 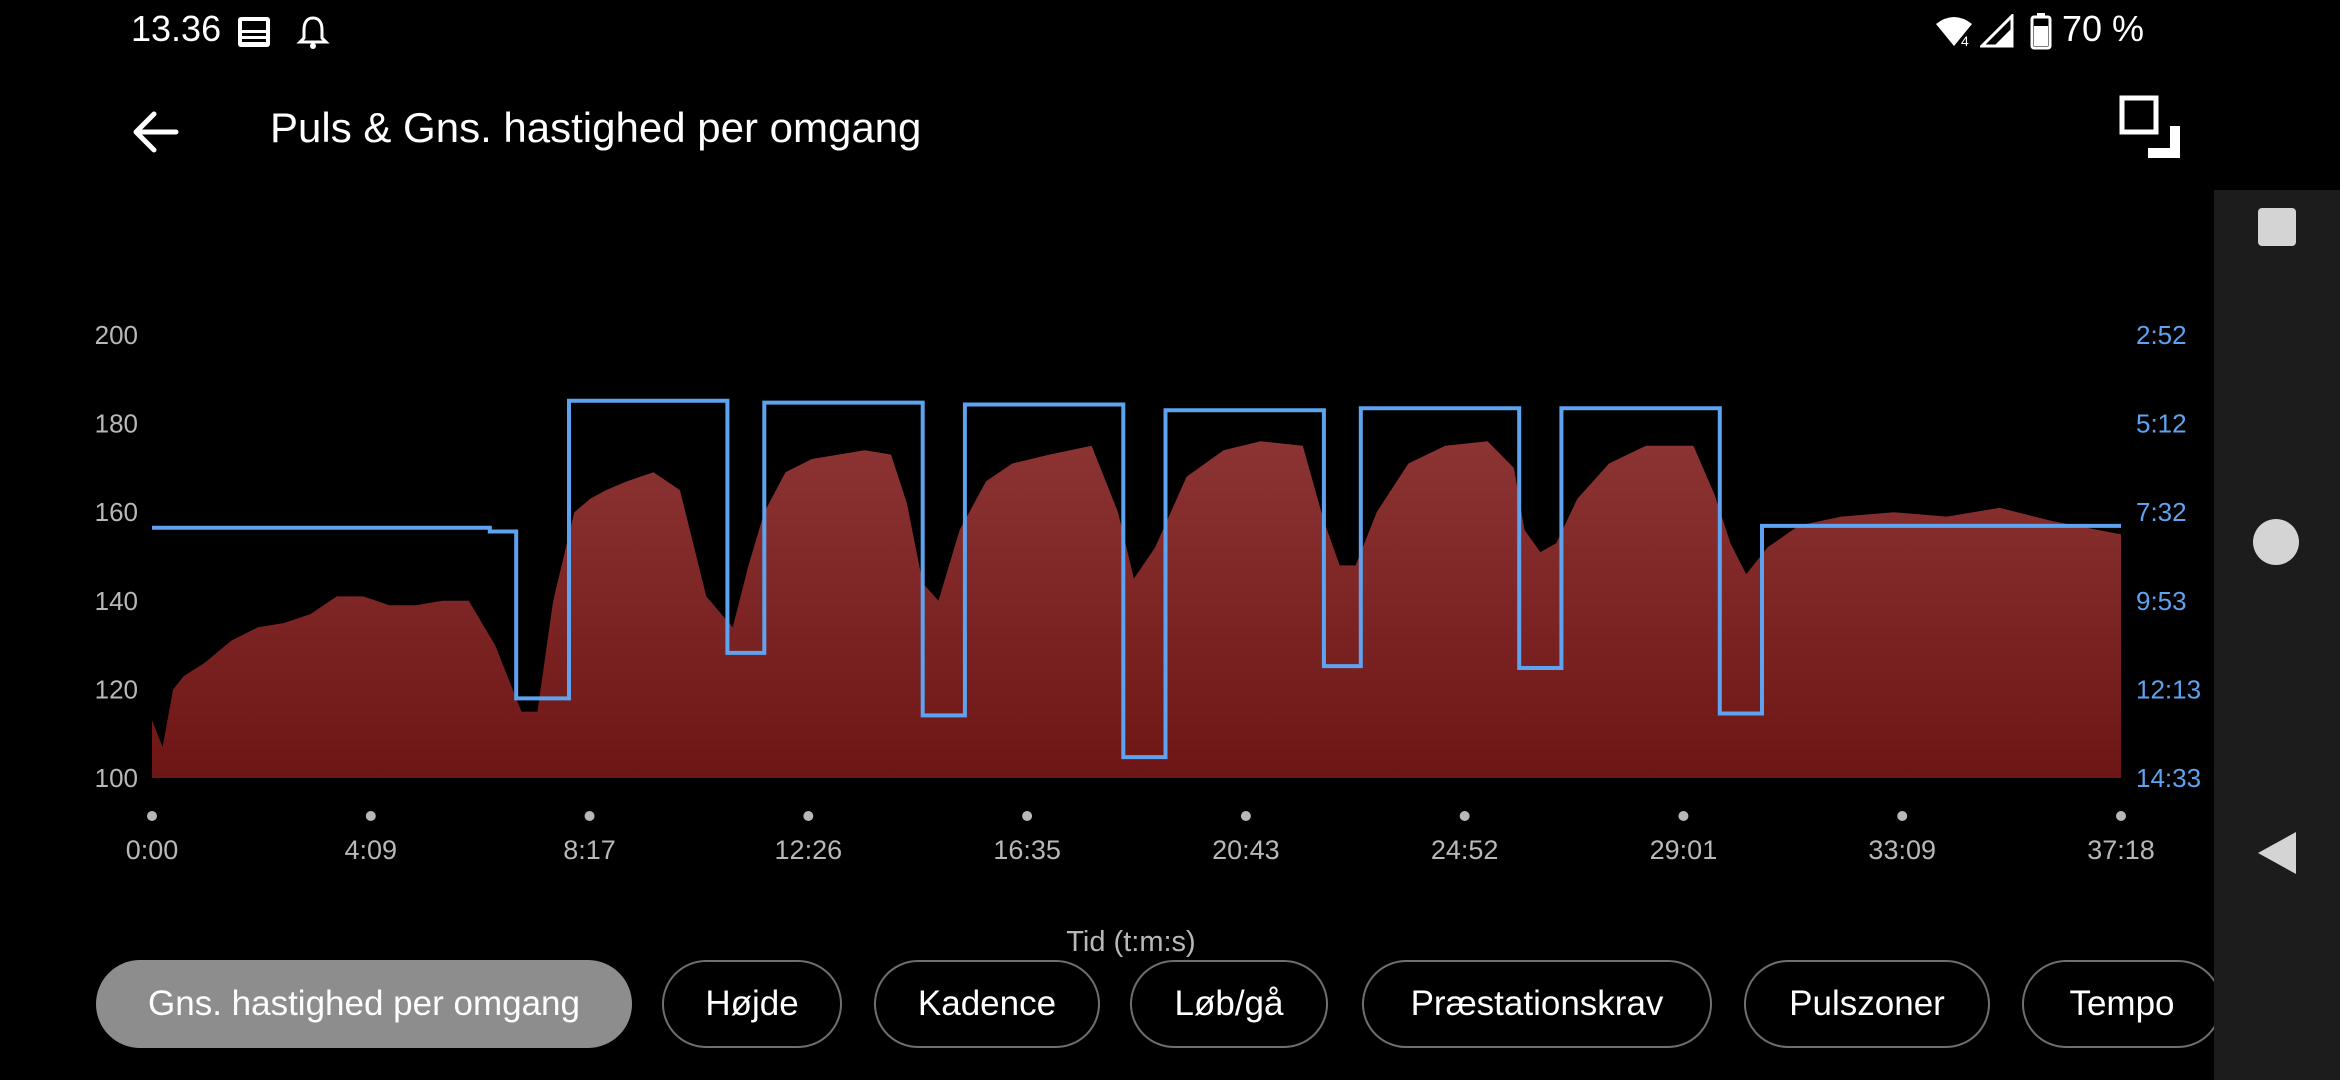 What do you see at coordinates (370, 850) in the screenshot?
I see `x-axis-tick-label: 4:09` at bounding box center [370, 850].